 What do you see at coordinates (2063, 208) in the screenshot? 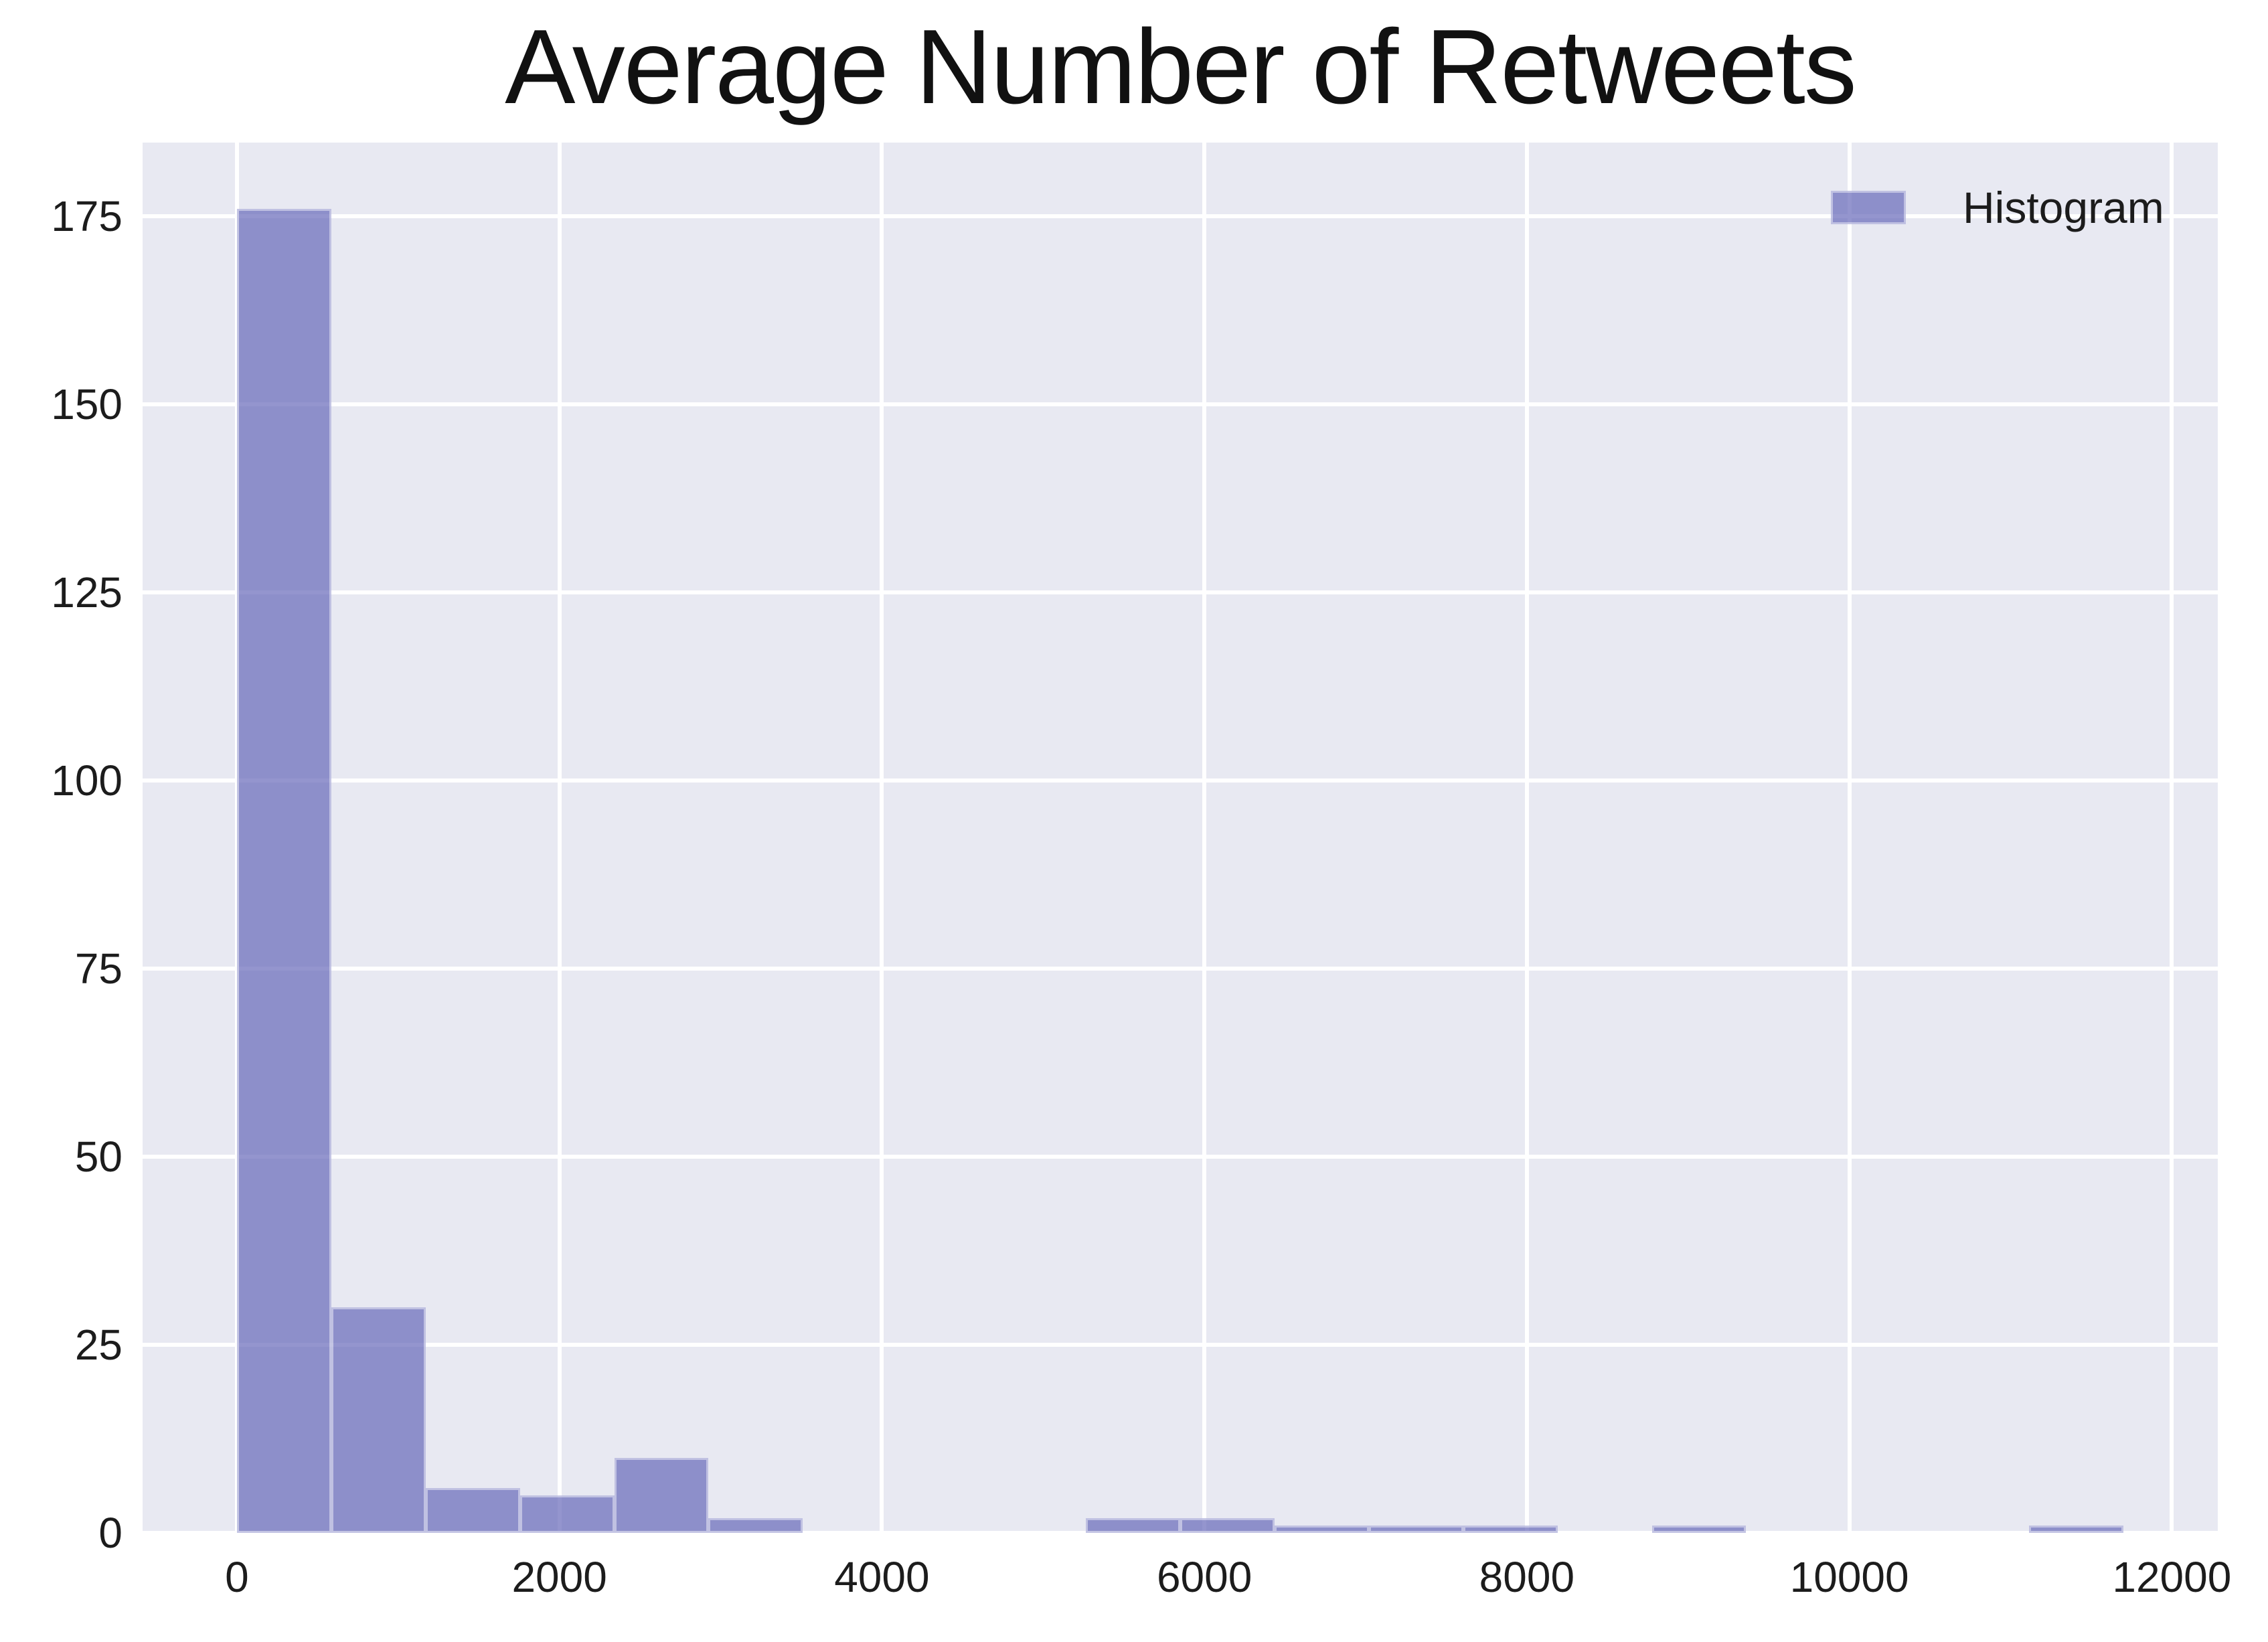
I see `legend-label: Histogram` at bounding box center [2063, 208].